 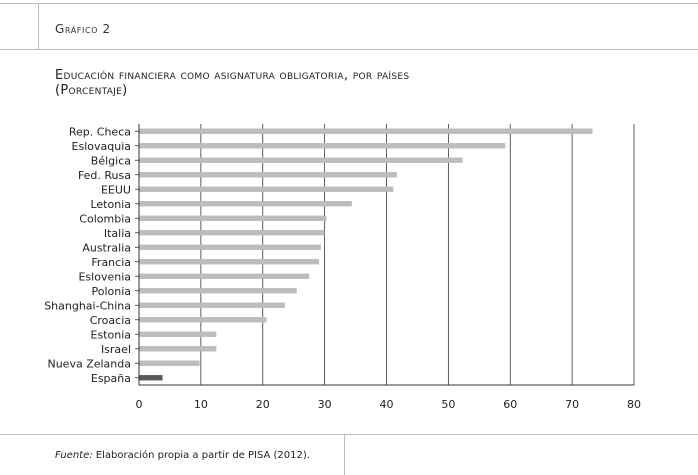 What do you see at coordinates (349, 49) in the screenshot?
I see `header-rule` at bounding box center [349, 49].